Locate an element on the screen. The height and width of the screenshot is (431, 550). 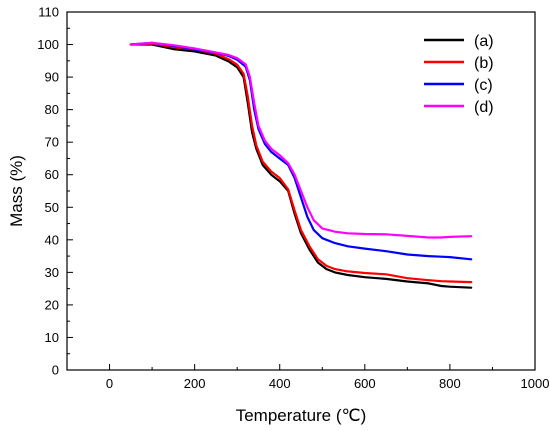
y-tick-label: 60 is located at coordinates (52, 174).